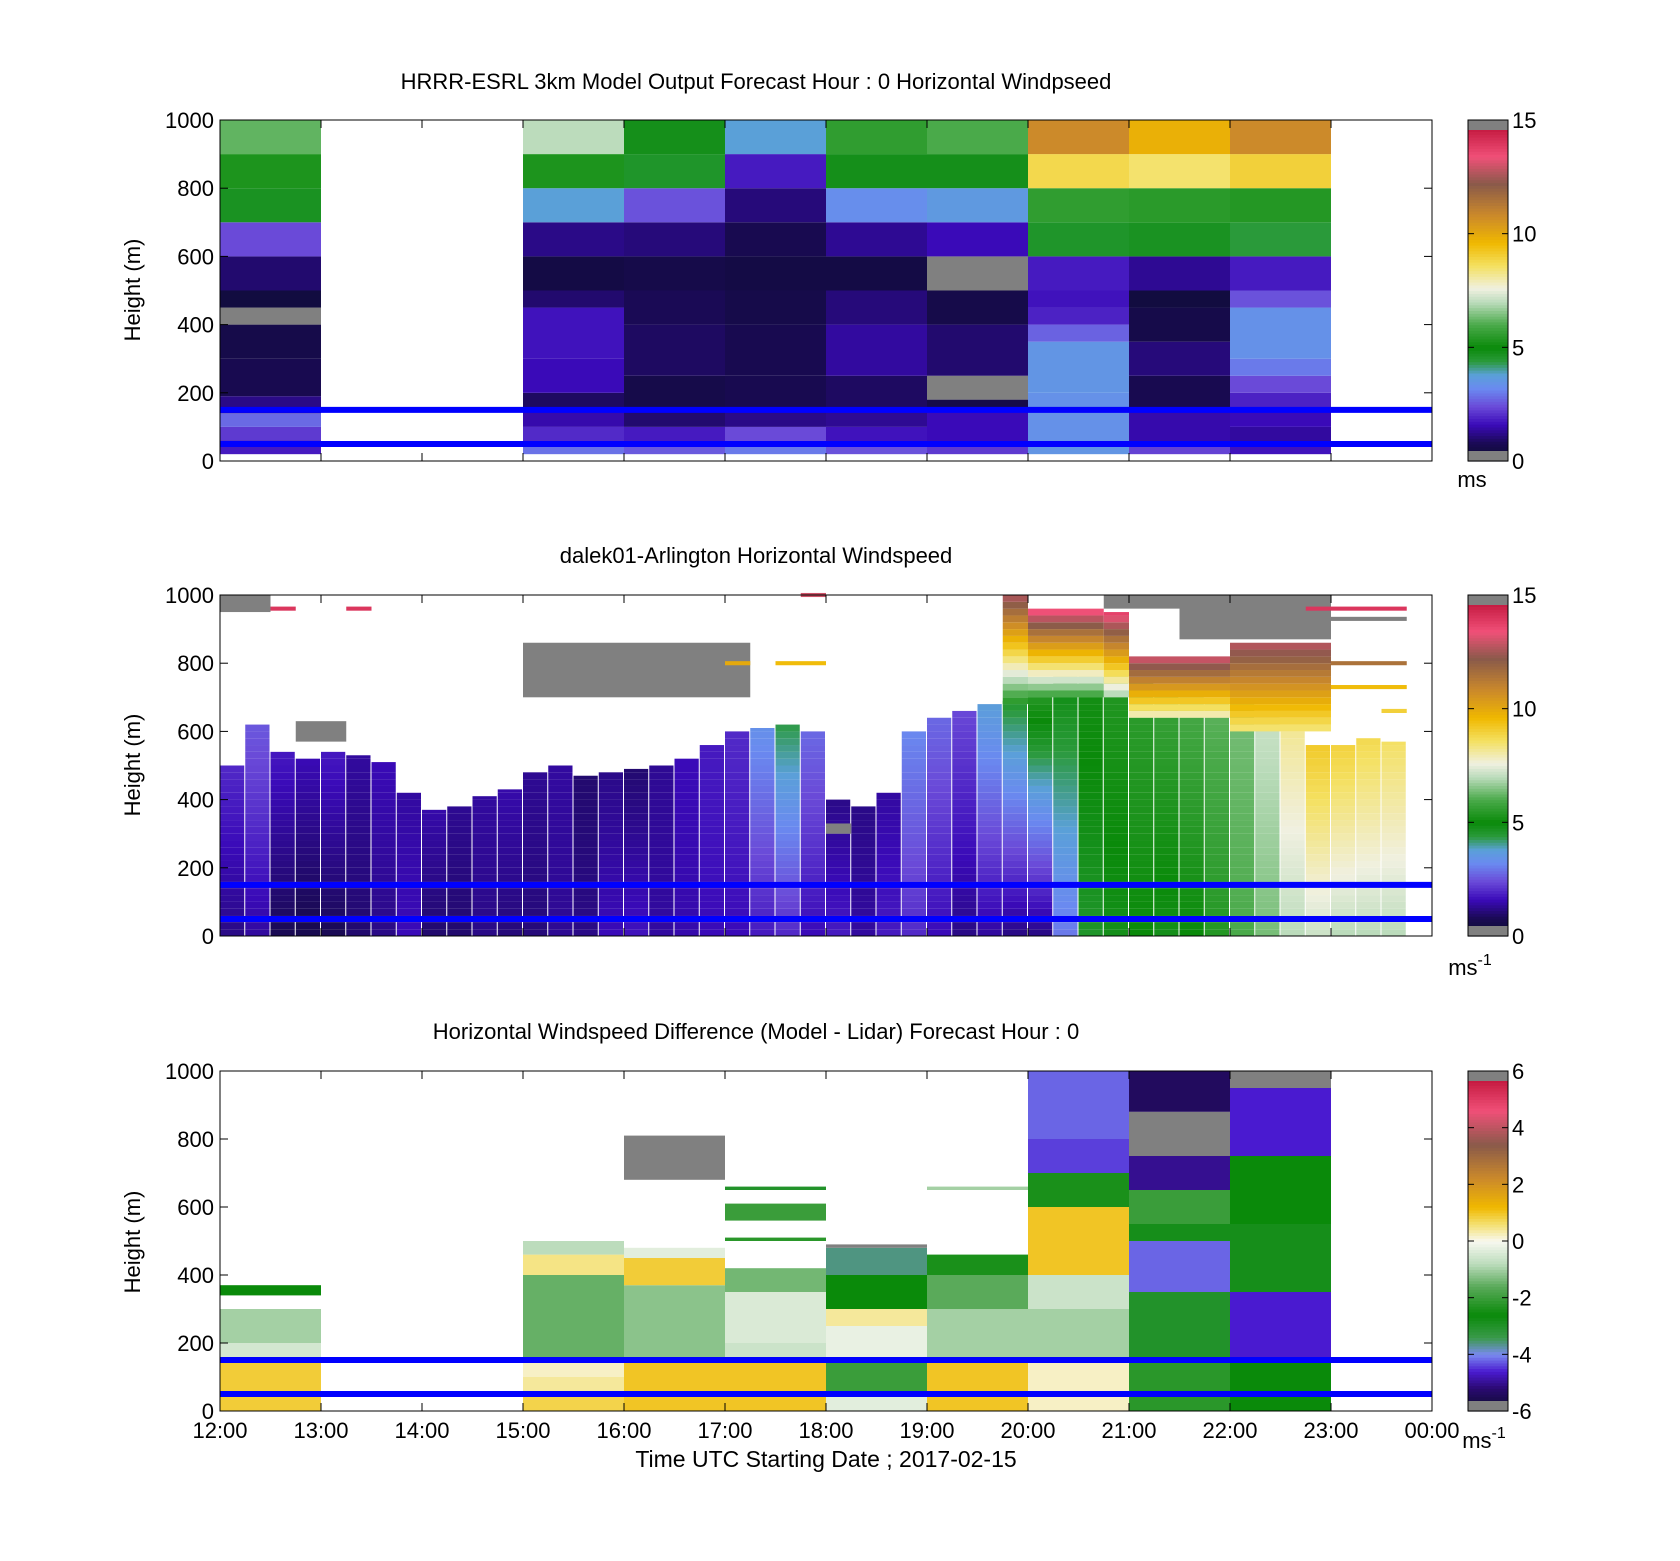 Image resolution: width=1680 pixels, height=1561 pixels. Describe the element at coordinates (1518, 822) in the screenshot. I see `colorbar-tick-label: 5` at that location.